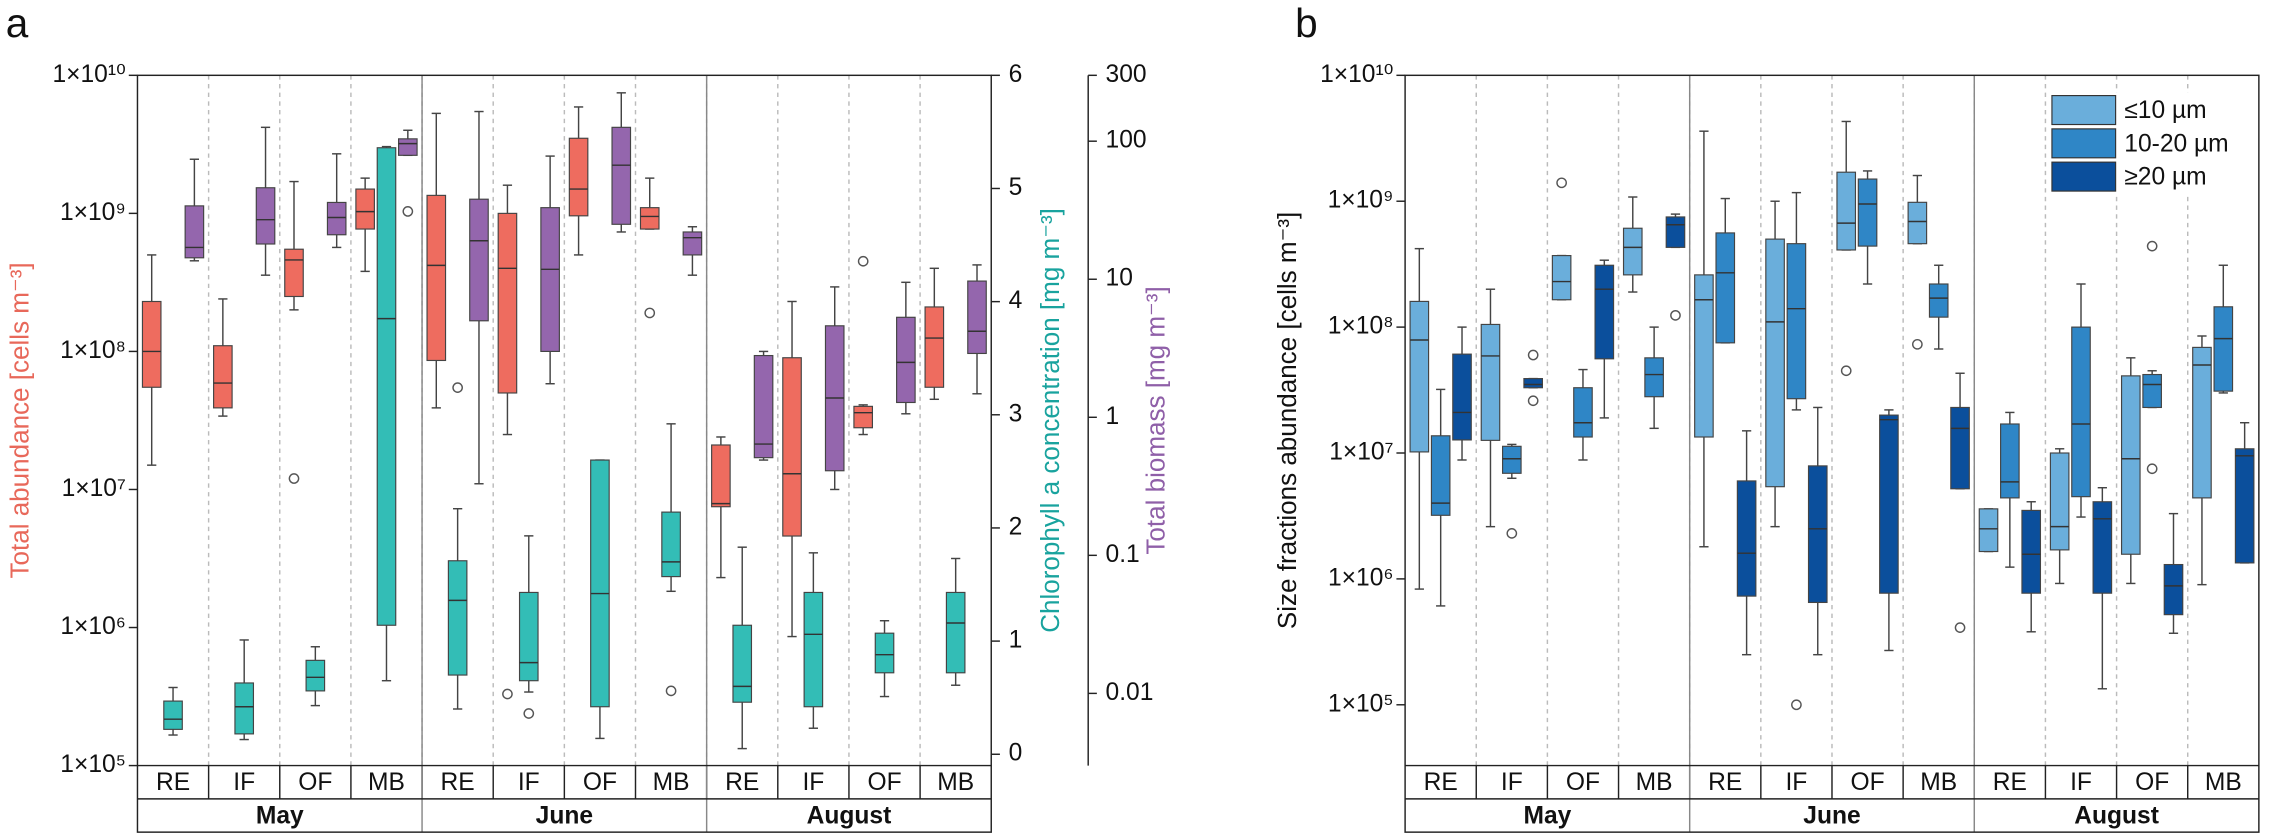 The image size is (2269, 838). Describe the element at coordinates (1361, 703) in the screenshot. I see `y-tick-label: 1×10⁵` at that location.